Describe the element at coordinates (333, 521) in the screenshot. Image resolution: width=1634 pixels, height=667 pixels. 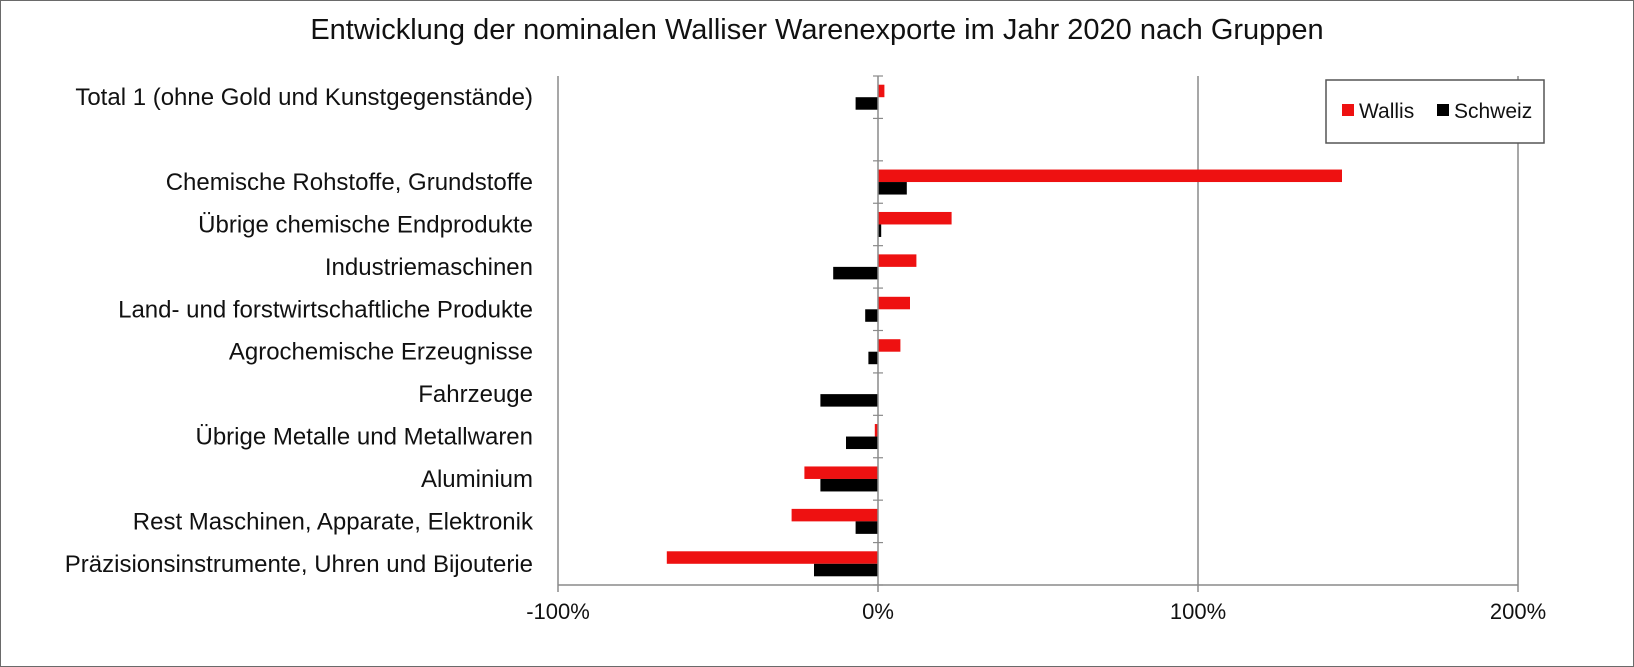
I see `category-label: Rest Maschinen, Apparate, Elektronik` at that location.